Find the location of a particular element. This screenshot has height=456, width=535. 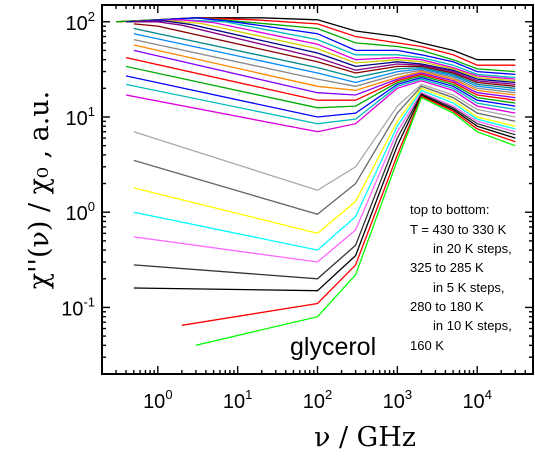

x-tick-label: 10⁴ is located at coordinates (476, 400).